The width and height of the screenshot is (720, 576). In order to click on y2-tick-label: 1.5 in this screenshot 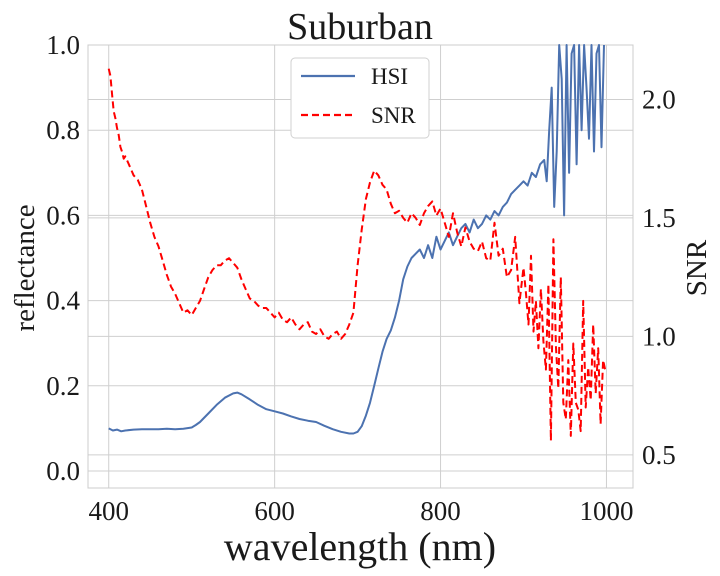, I will do `click(659, 218)`.